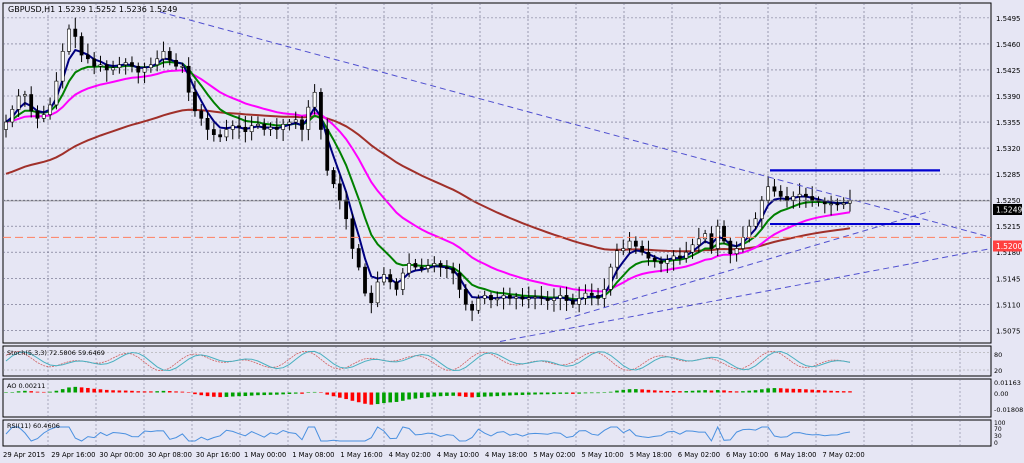 The image size is (1024, 463). Describe the element at coordinates (1008, 123) in the screenshot. I see `y-tick-label: 1.5355` at that location.